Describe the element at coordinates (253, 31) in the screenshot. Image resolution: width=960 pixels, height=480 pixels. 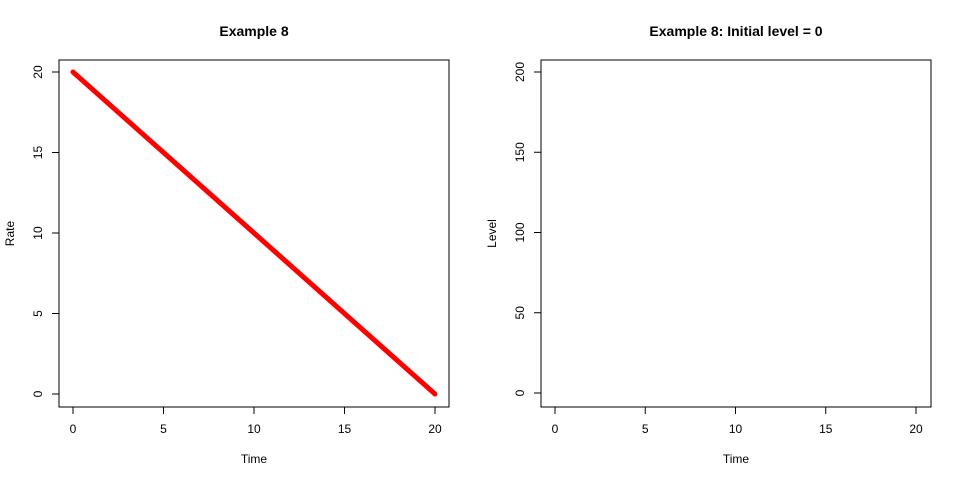
I see `chart-title: Example 8` at that location.